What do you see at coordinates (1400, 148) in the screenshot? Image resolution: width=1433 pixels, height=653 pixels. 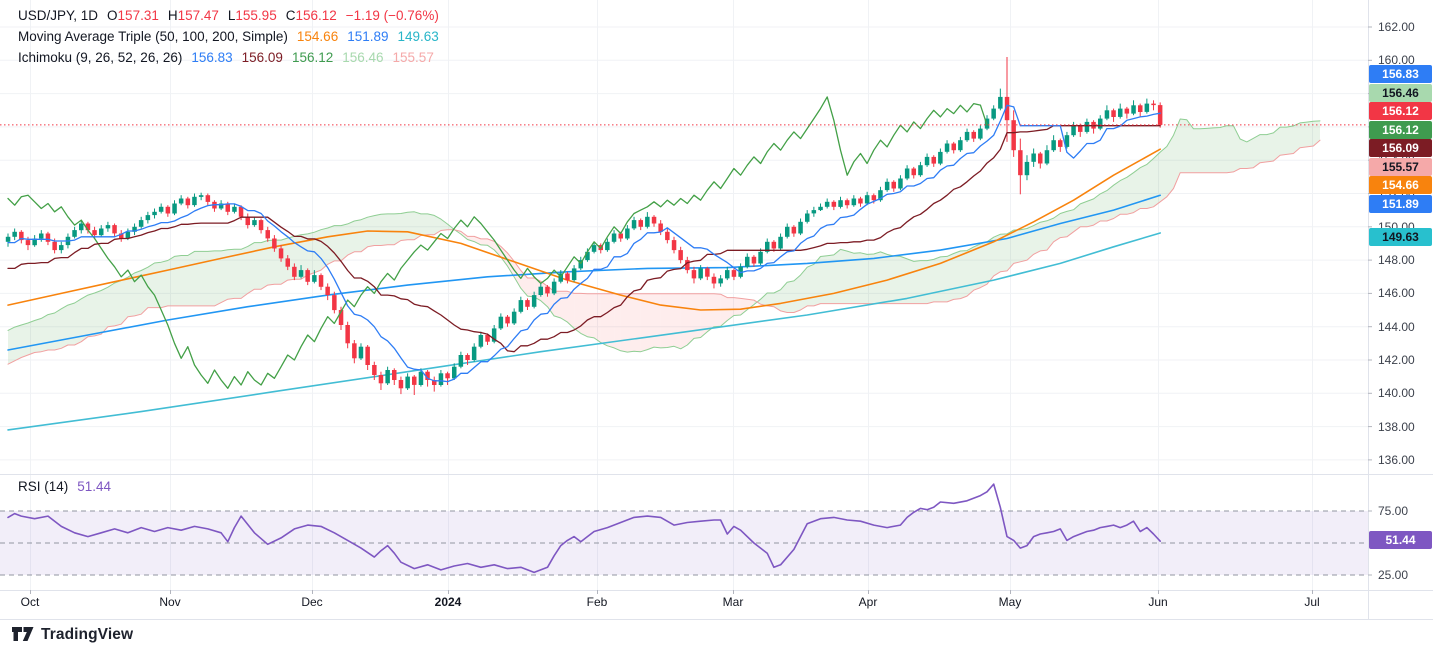 I see `price-badge-156.09: 156.09` at bounding box center [1400, 148].